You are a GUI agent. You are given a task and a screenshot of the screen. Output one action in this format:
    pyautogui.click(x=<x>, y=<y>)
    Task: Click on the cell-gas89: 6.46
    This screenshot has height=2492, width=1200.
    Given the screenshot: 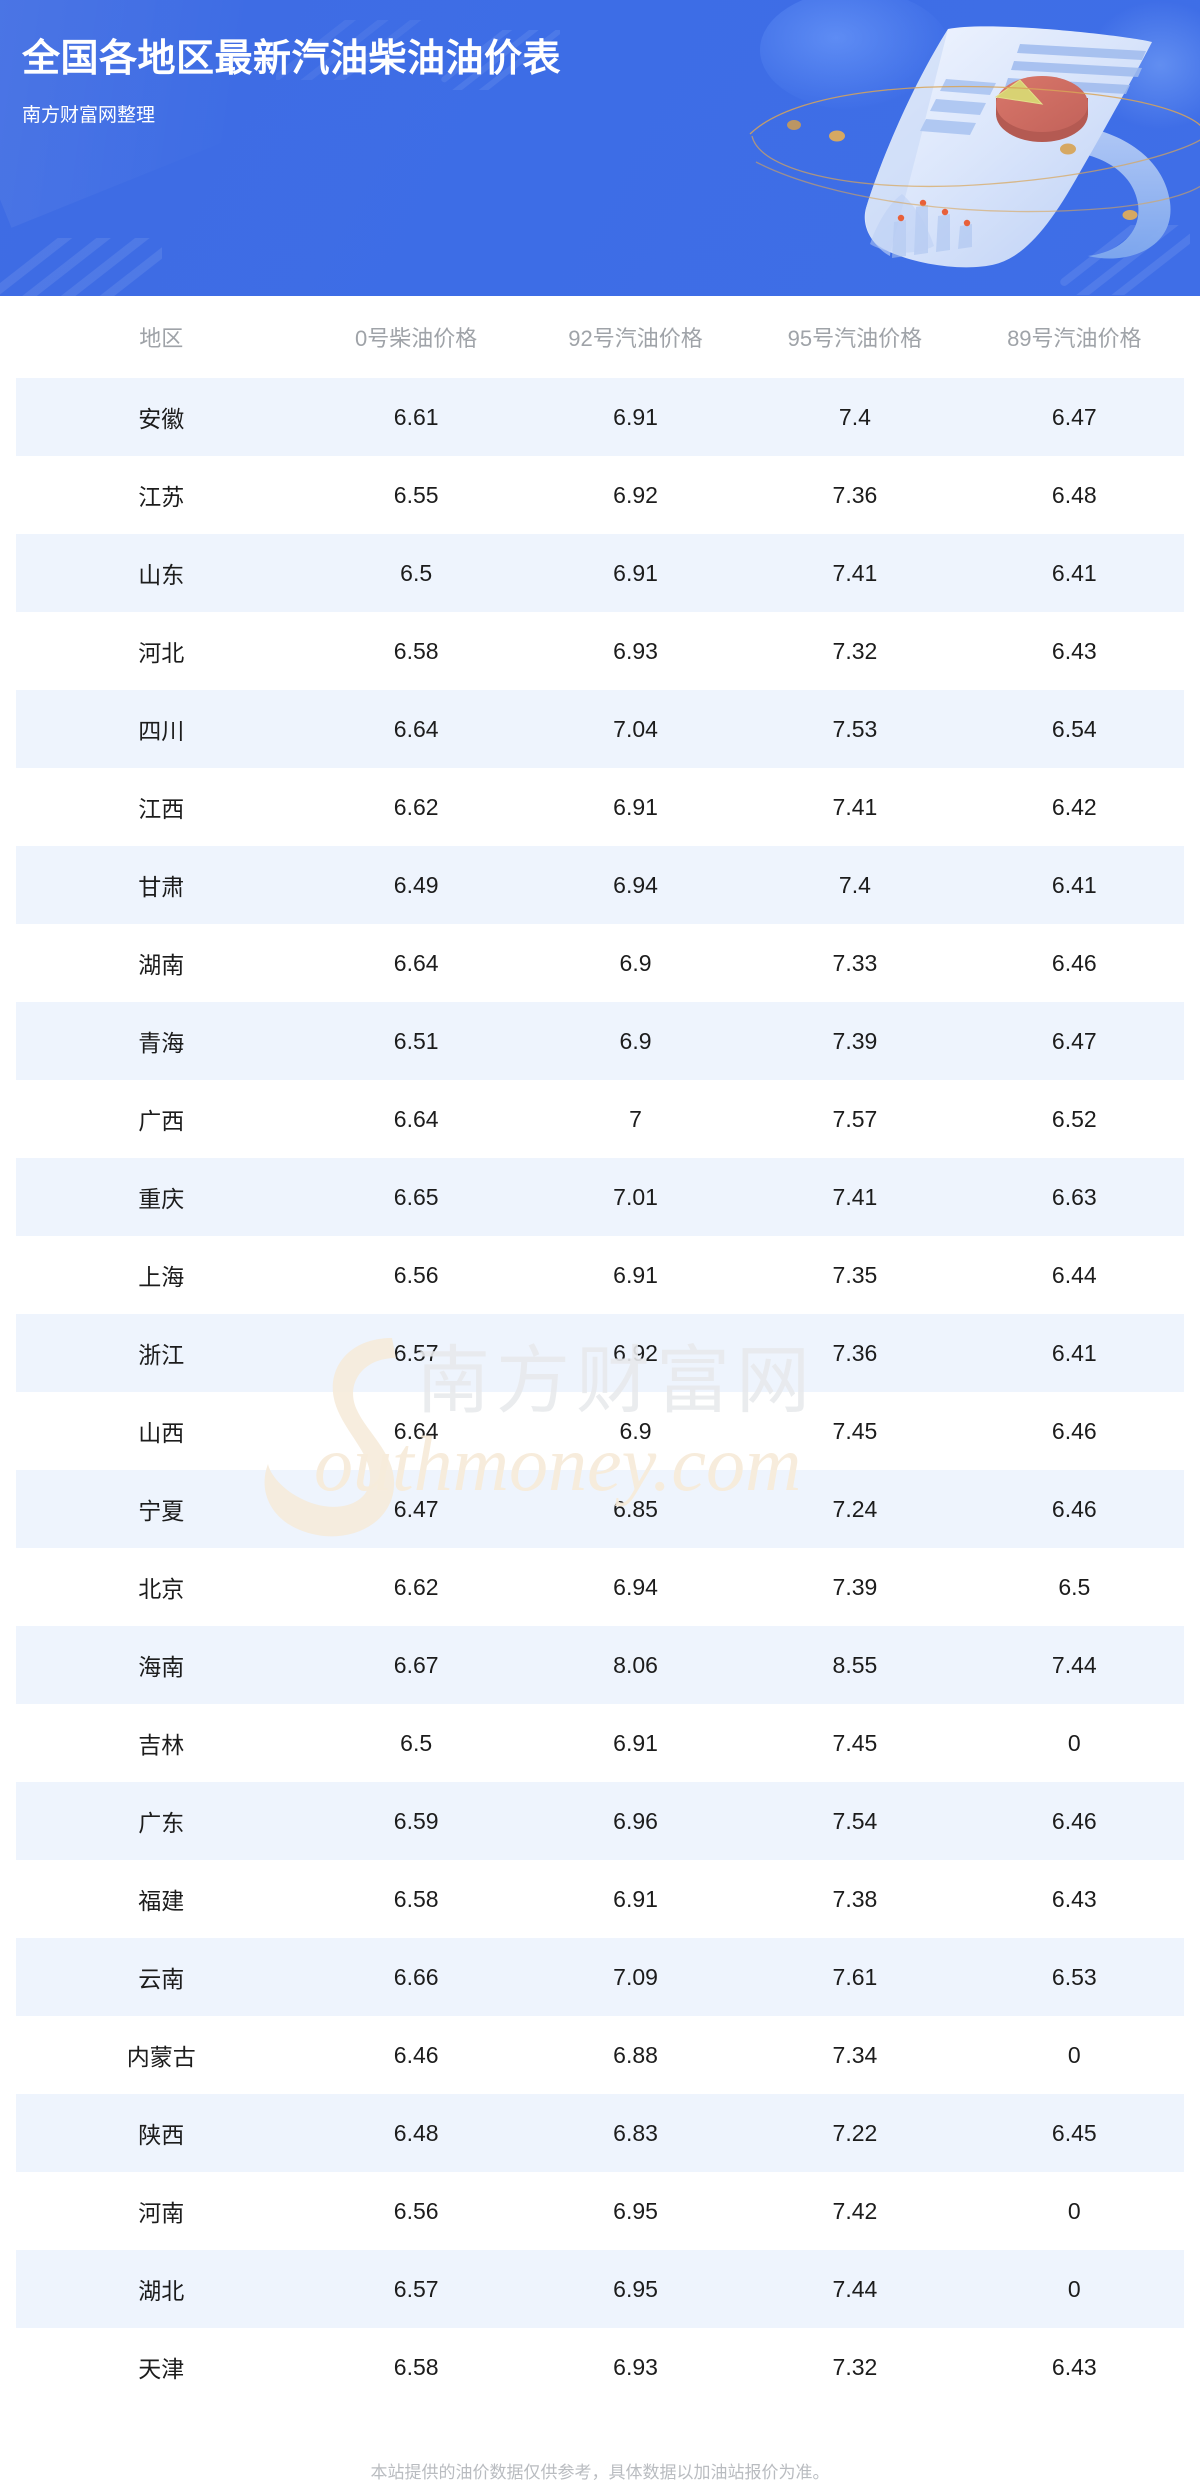 What is the action you would take?
    pyautogui.click(x=1074, y=1509)
    